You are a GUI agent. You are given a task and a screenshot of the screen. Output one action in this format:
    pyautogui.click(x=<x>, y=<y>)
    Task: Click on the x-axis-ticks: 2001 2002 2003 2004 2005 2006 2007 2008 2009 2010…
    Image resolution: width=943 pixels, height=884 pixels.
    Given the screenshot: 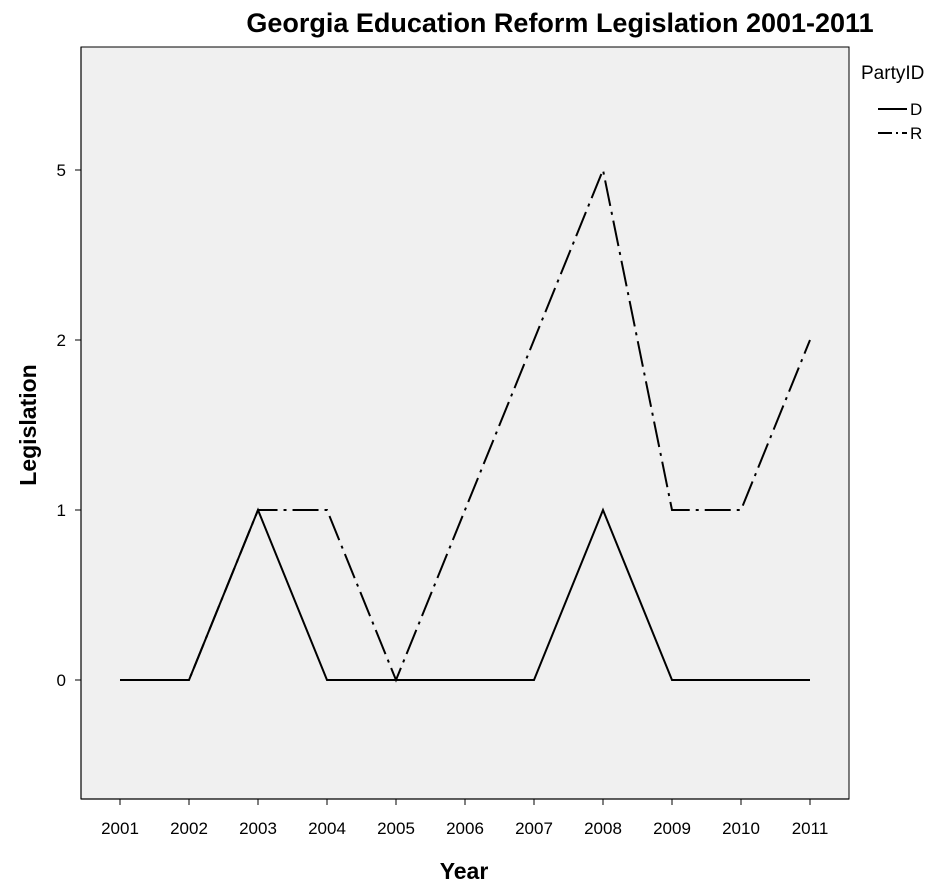 What is the action you would take?
    pyautogui.click(x=464, y=818)
    